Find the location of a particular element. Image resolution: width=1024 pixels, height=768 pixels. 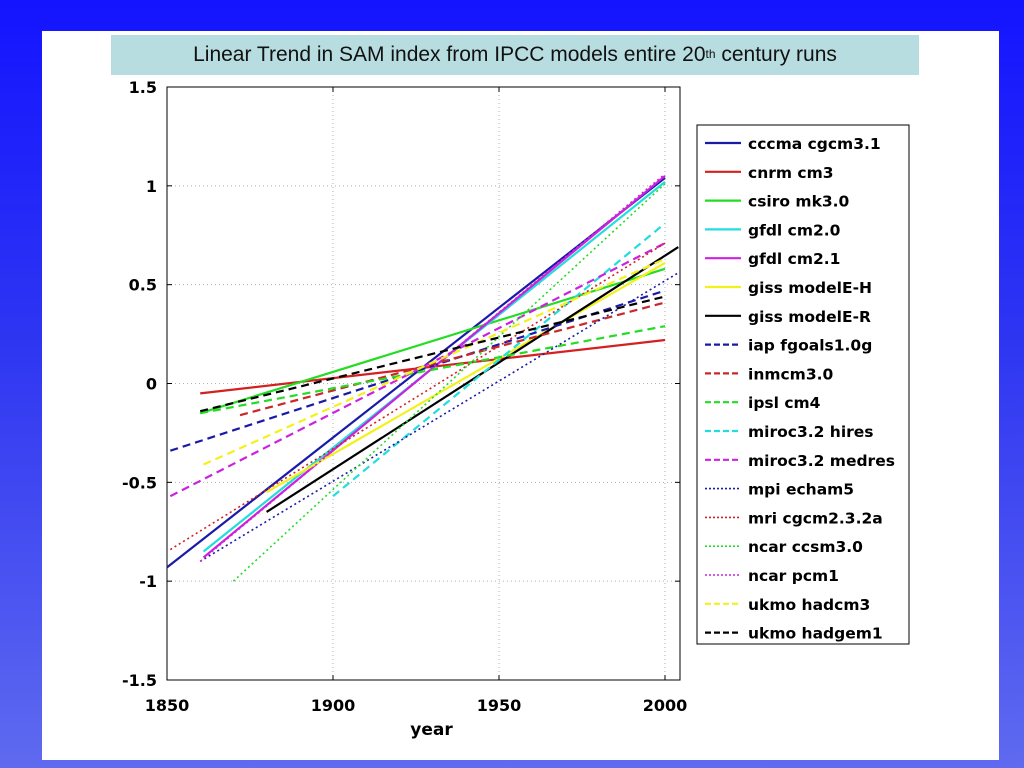

y-tick-label: 1 is located at coordinates (151, 186).